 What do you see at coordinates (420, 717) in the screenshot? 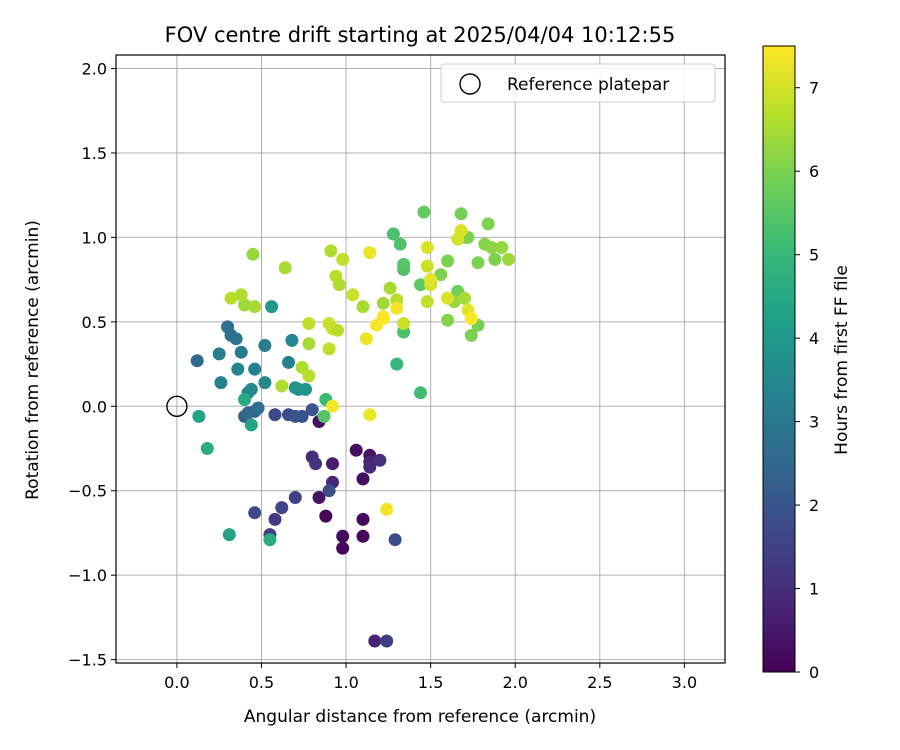
I see `x-axis-label: Angular distance from reference (arcmin)` at bounding box center [420, 717].